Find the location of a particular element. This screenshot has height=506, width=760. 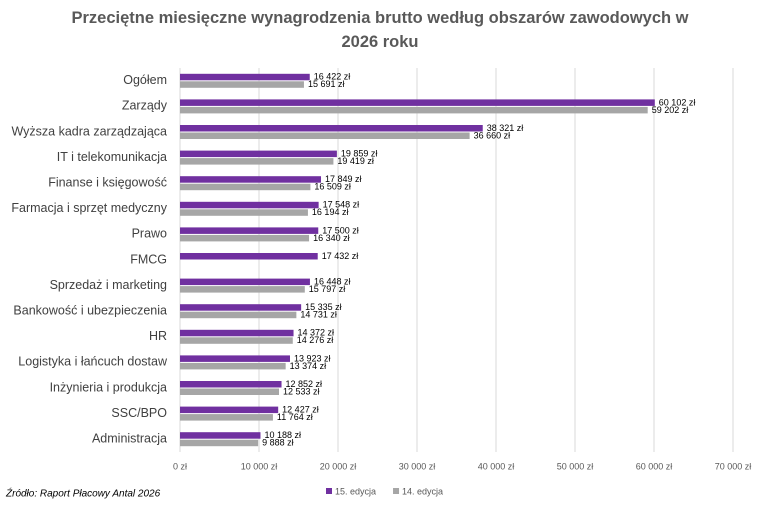

x-tick-label: 40 000 zł is located at coordinates (496, 466).